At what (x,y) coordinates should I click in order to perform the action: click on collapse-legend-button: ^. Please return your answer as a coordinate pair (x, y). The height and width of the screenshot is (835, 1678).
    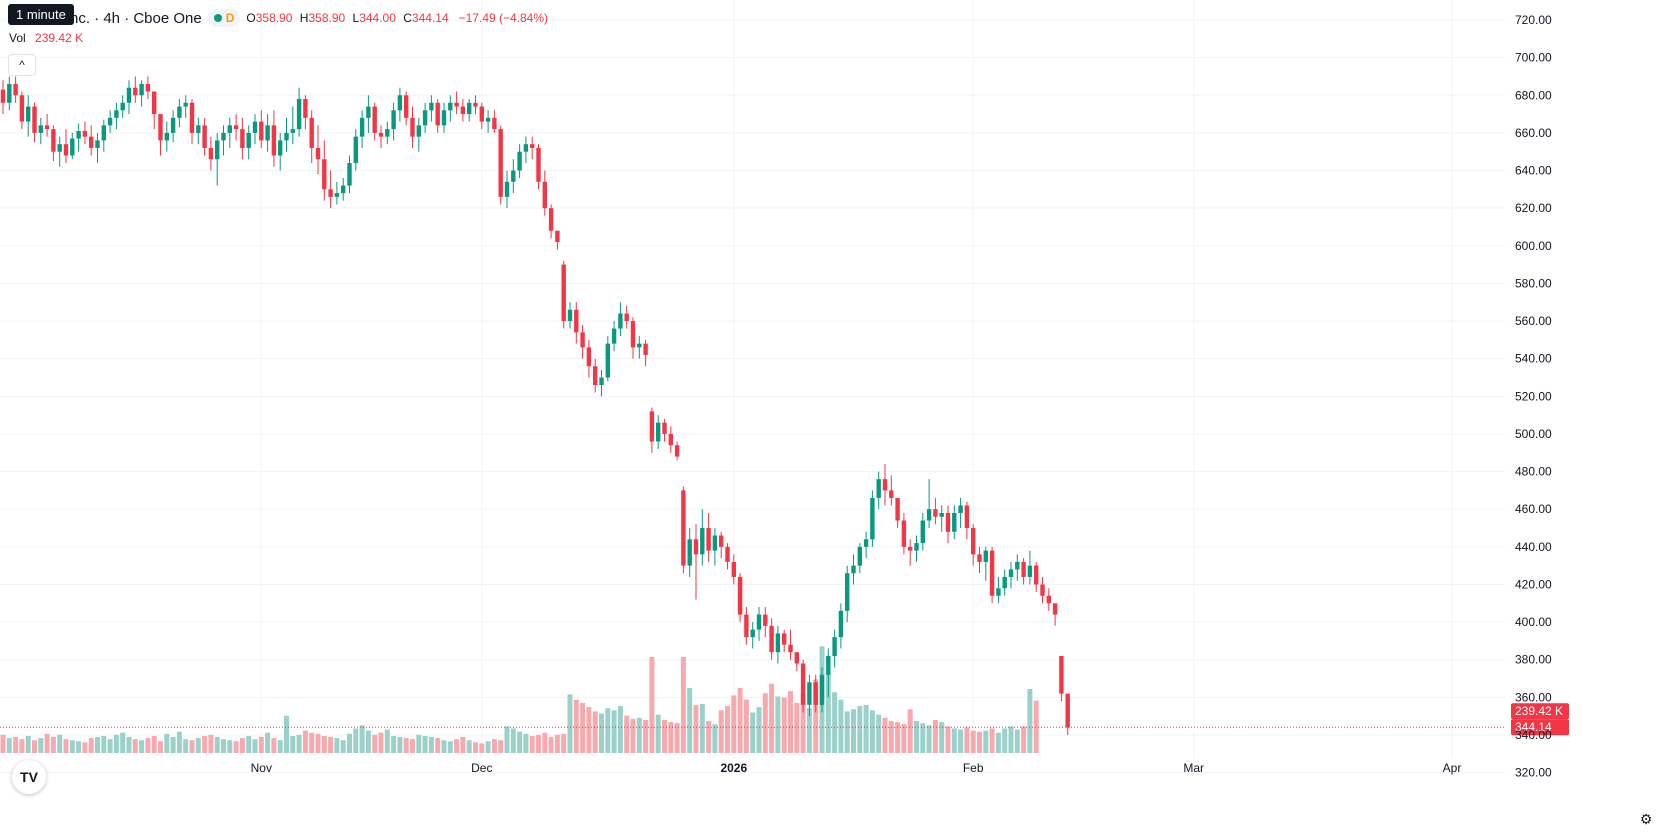
    Looking at the image, I should click on (22, 65).